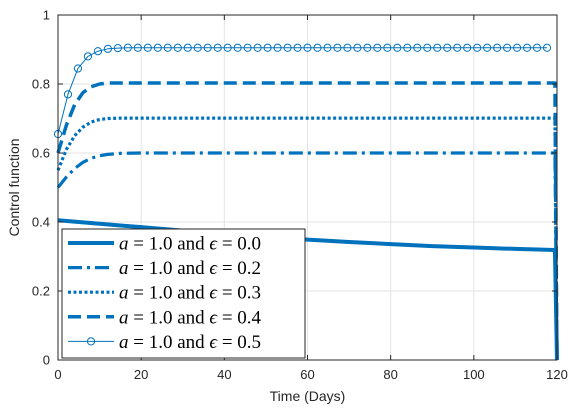 The height and width of the screenshot is (412, 574). What do you see at coordinates (14, 187) in the screenshot?
I see `y-axis-label: Control function` at bounding box center [14, 187].